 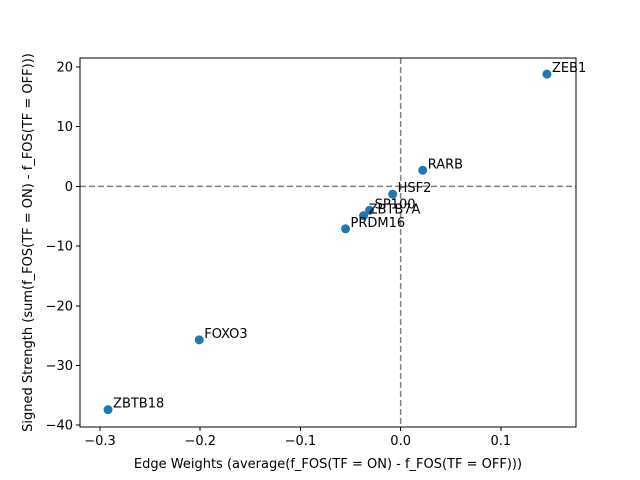 What do you see at coordinates (200, 441) in the screenshot?
I see `x-tick-label: −0.2` at bounding box center [200, 441].